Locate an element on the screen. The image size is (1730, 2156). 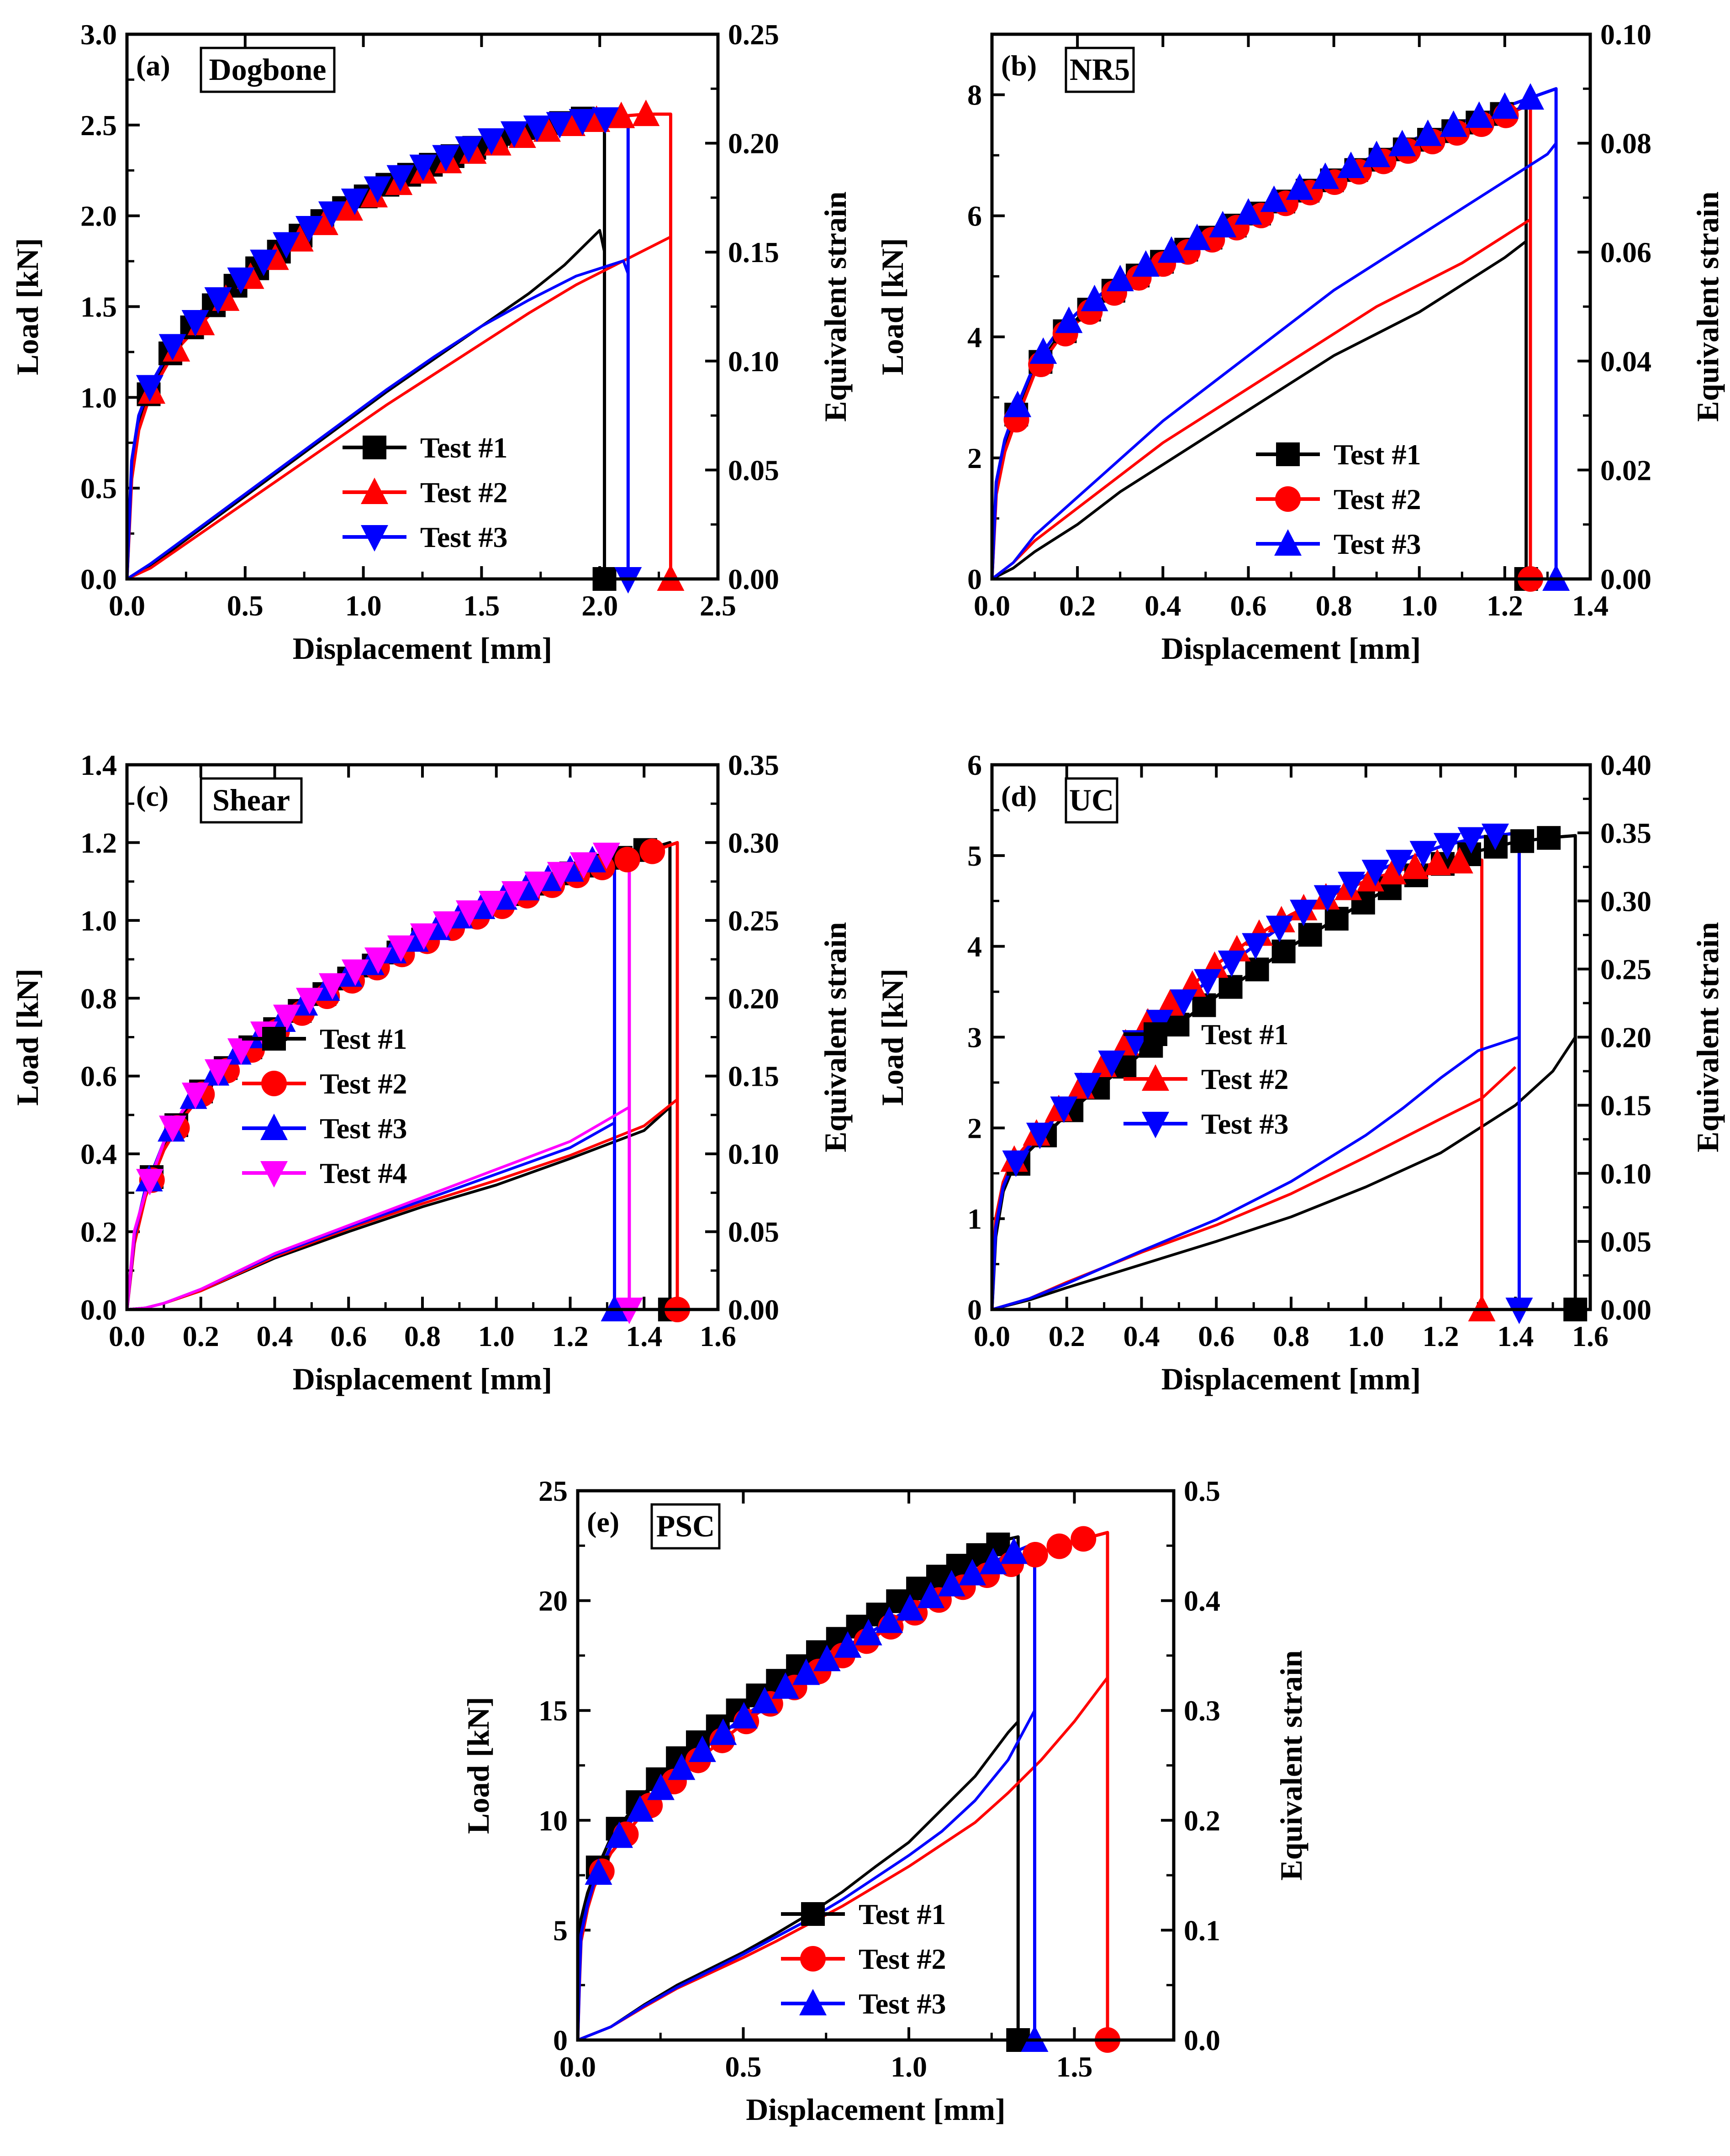
x-tick-label: 1.4 is located at coordinates (1590, 606).